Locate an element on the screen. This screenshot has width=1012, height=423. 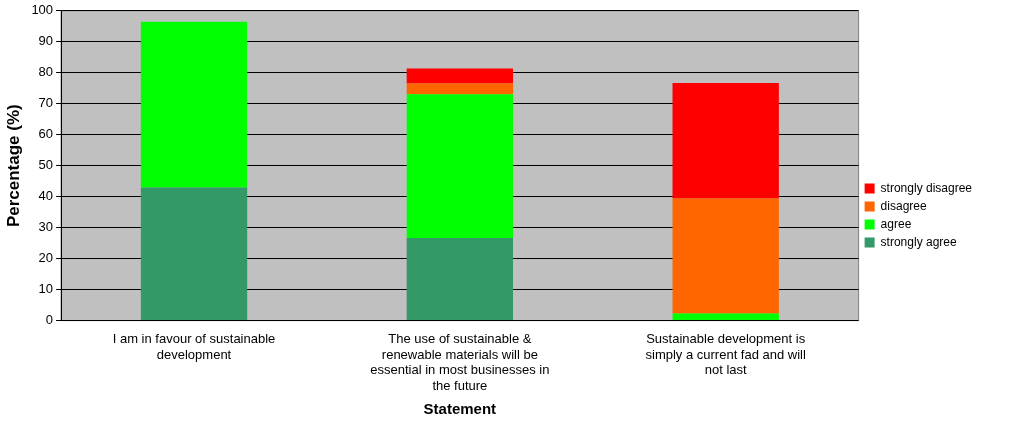
x-axis-title: Statement is located at coordinates (460, 409).